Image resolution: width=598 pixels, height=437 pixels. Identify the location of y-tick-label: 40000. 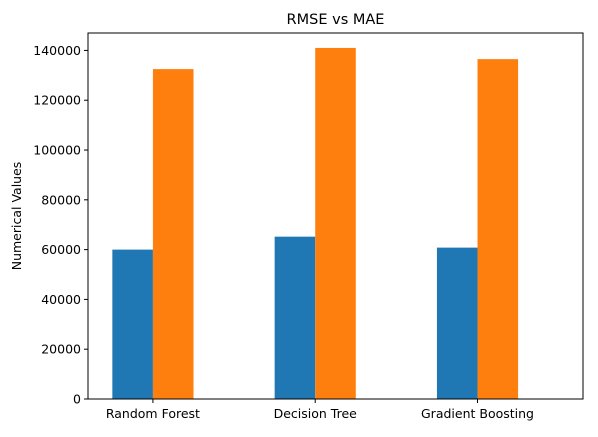
(61, 299).